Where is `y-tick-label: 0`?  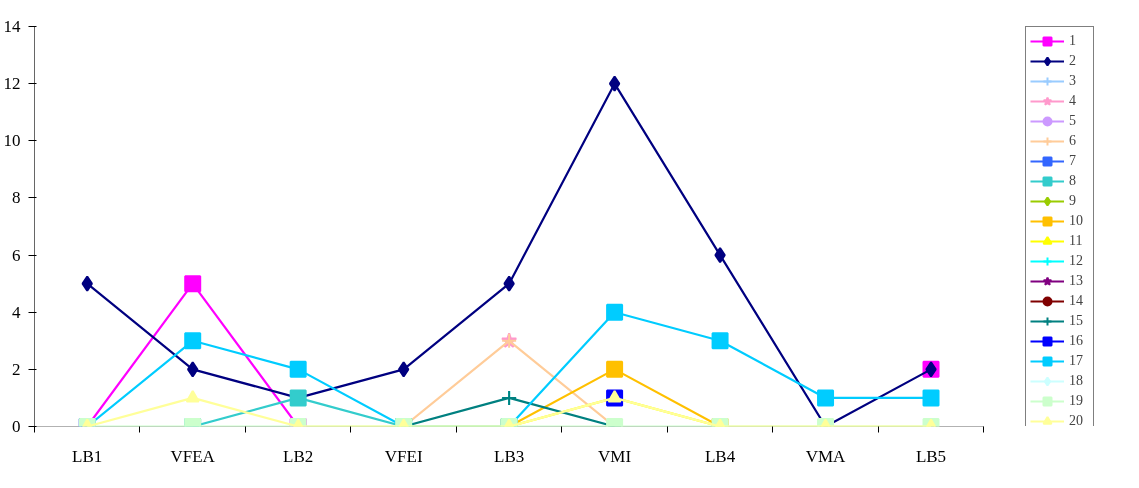
y-tick-label: 0 is located at coordinates (16, 426).